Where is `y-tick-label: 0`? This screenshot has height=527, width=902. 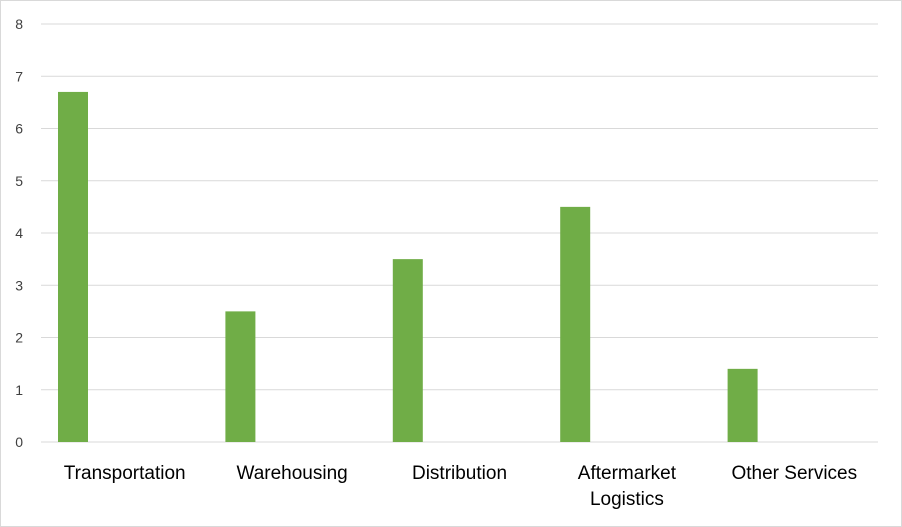 y-tick-label: 0 is located at coordinates (19, 442).